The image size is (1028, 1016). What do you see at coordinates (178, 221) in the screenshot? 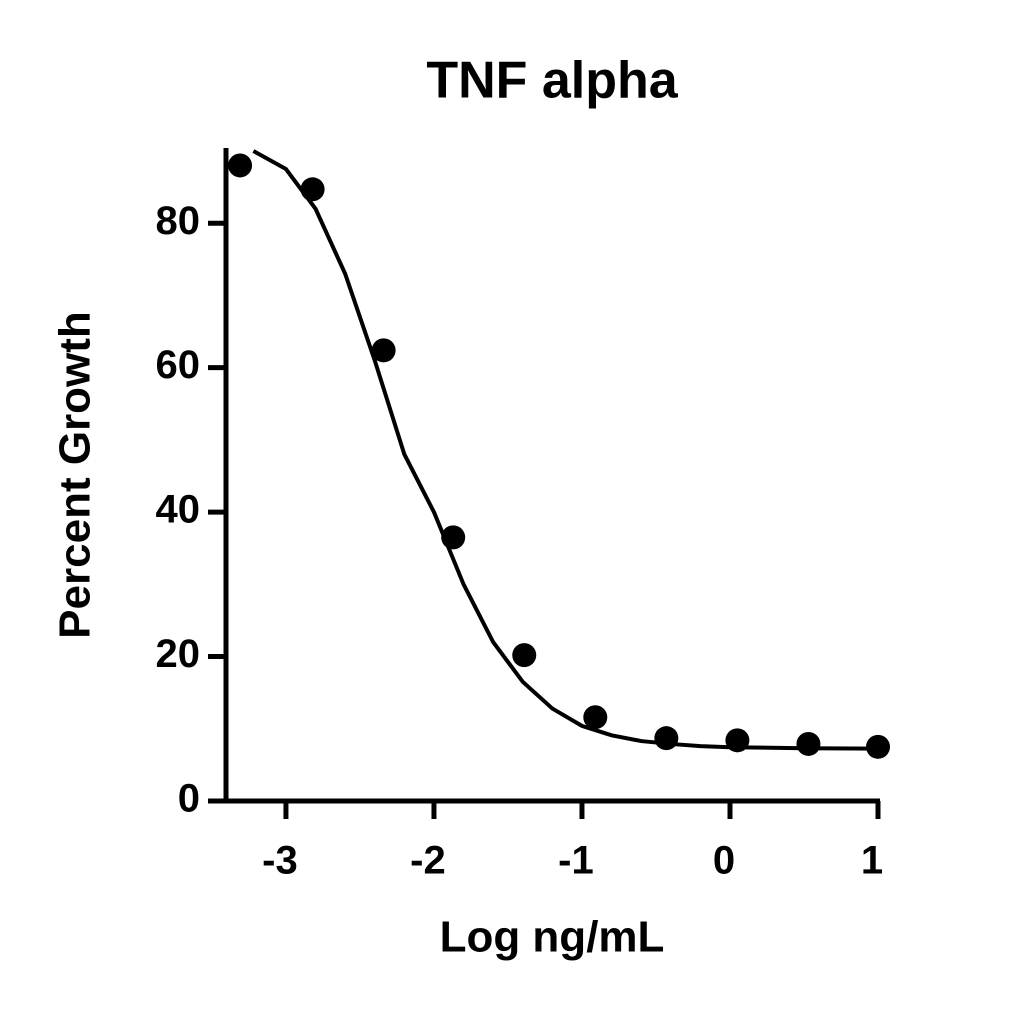
I see `y-tick-label: 80` at bounding box center [178, 221].